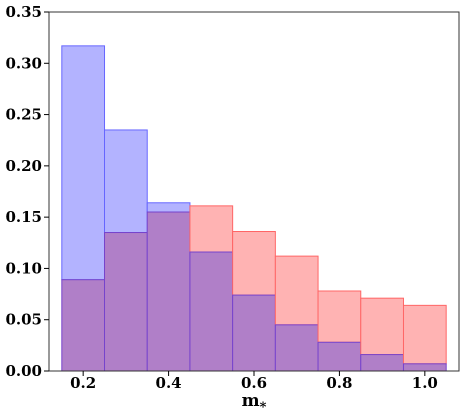  What do you see at coordinates (83, 383) in the screenshot?
I see `x-tick-label: 0.2` at bounding box center [83, 383].